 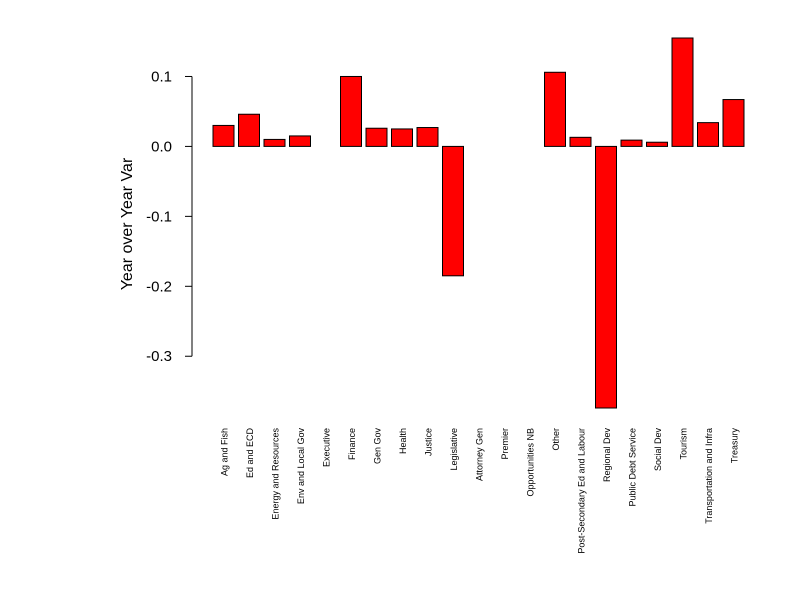 I want to click on x-tick-label: Ed and ECD, so click(x=250, y=453).